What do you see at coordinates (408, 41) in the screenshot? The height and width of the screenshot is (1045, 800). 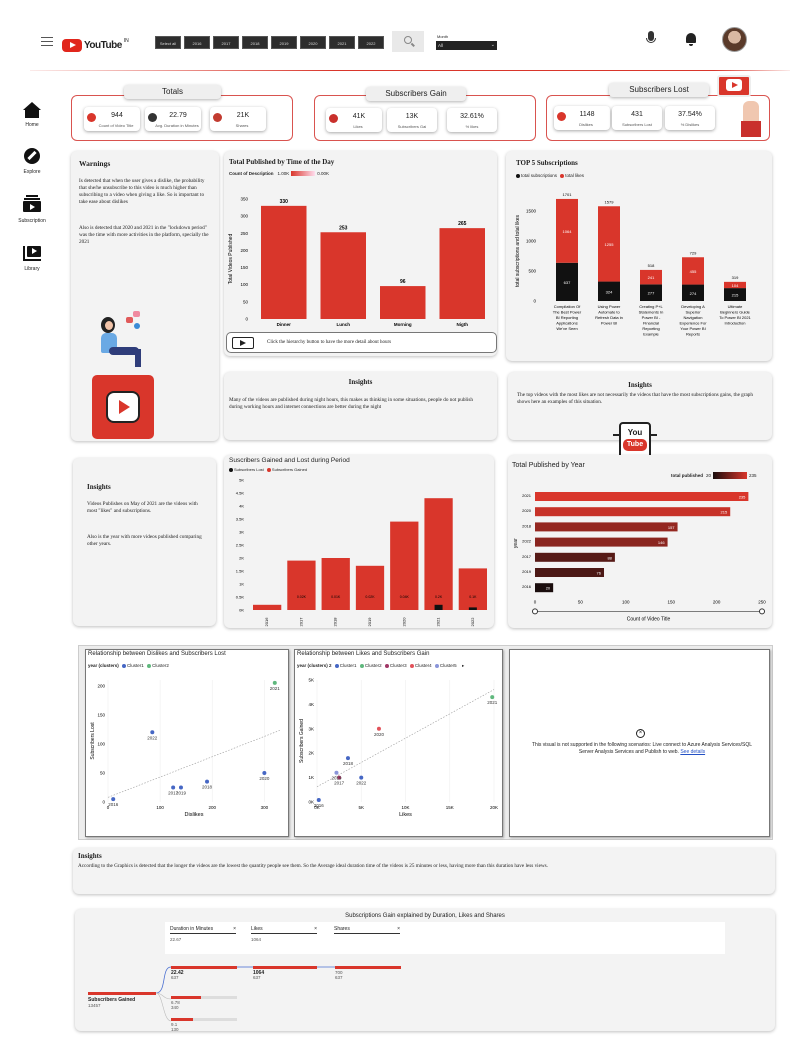 I see `search-box` at bounding box center [408, 41].